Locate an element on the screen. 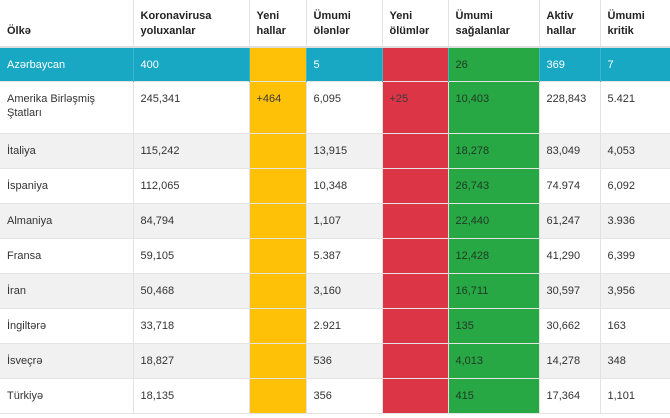 The width and height of the screenshot is (670, 418). cell-total-recovered: 18,278 is located at coordinates (494, 150).